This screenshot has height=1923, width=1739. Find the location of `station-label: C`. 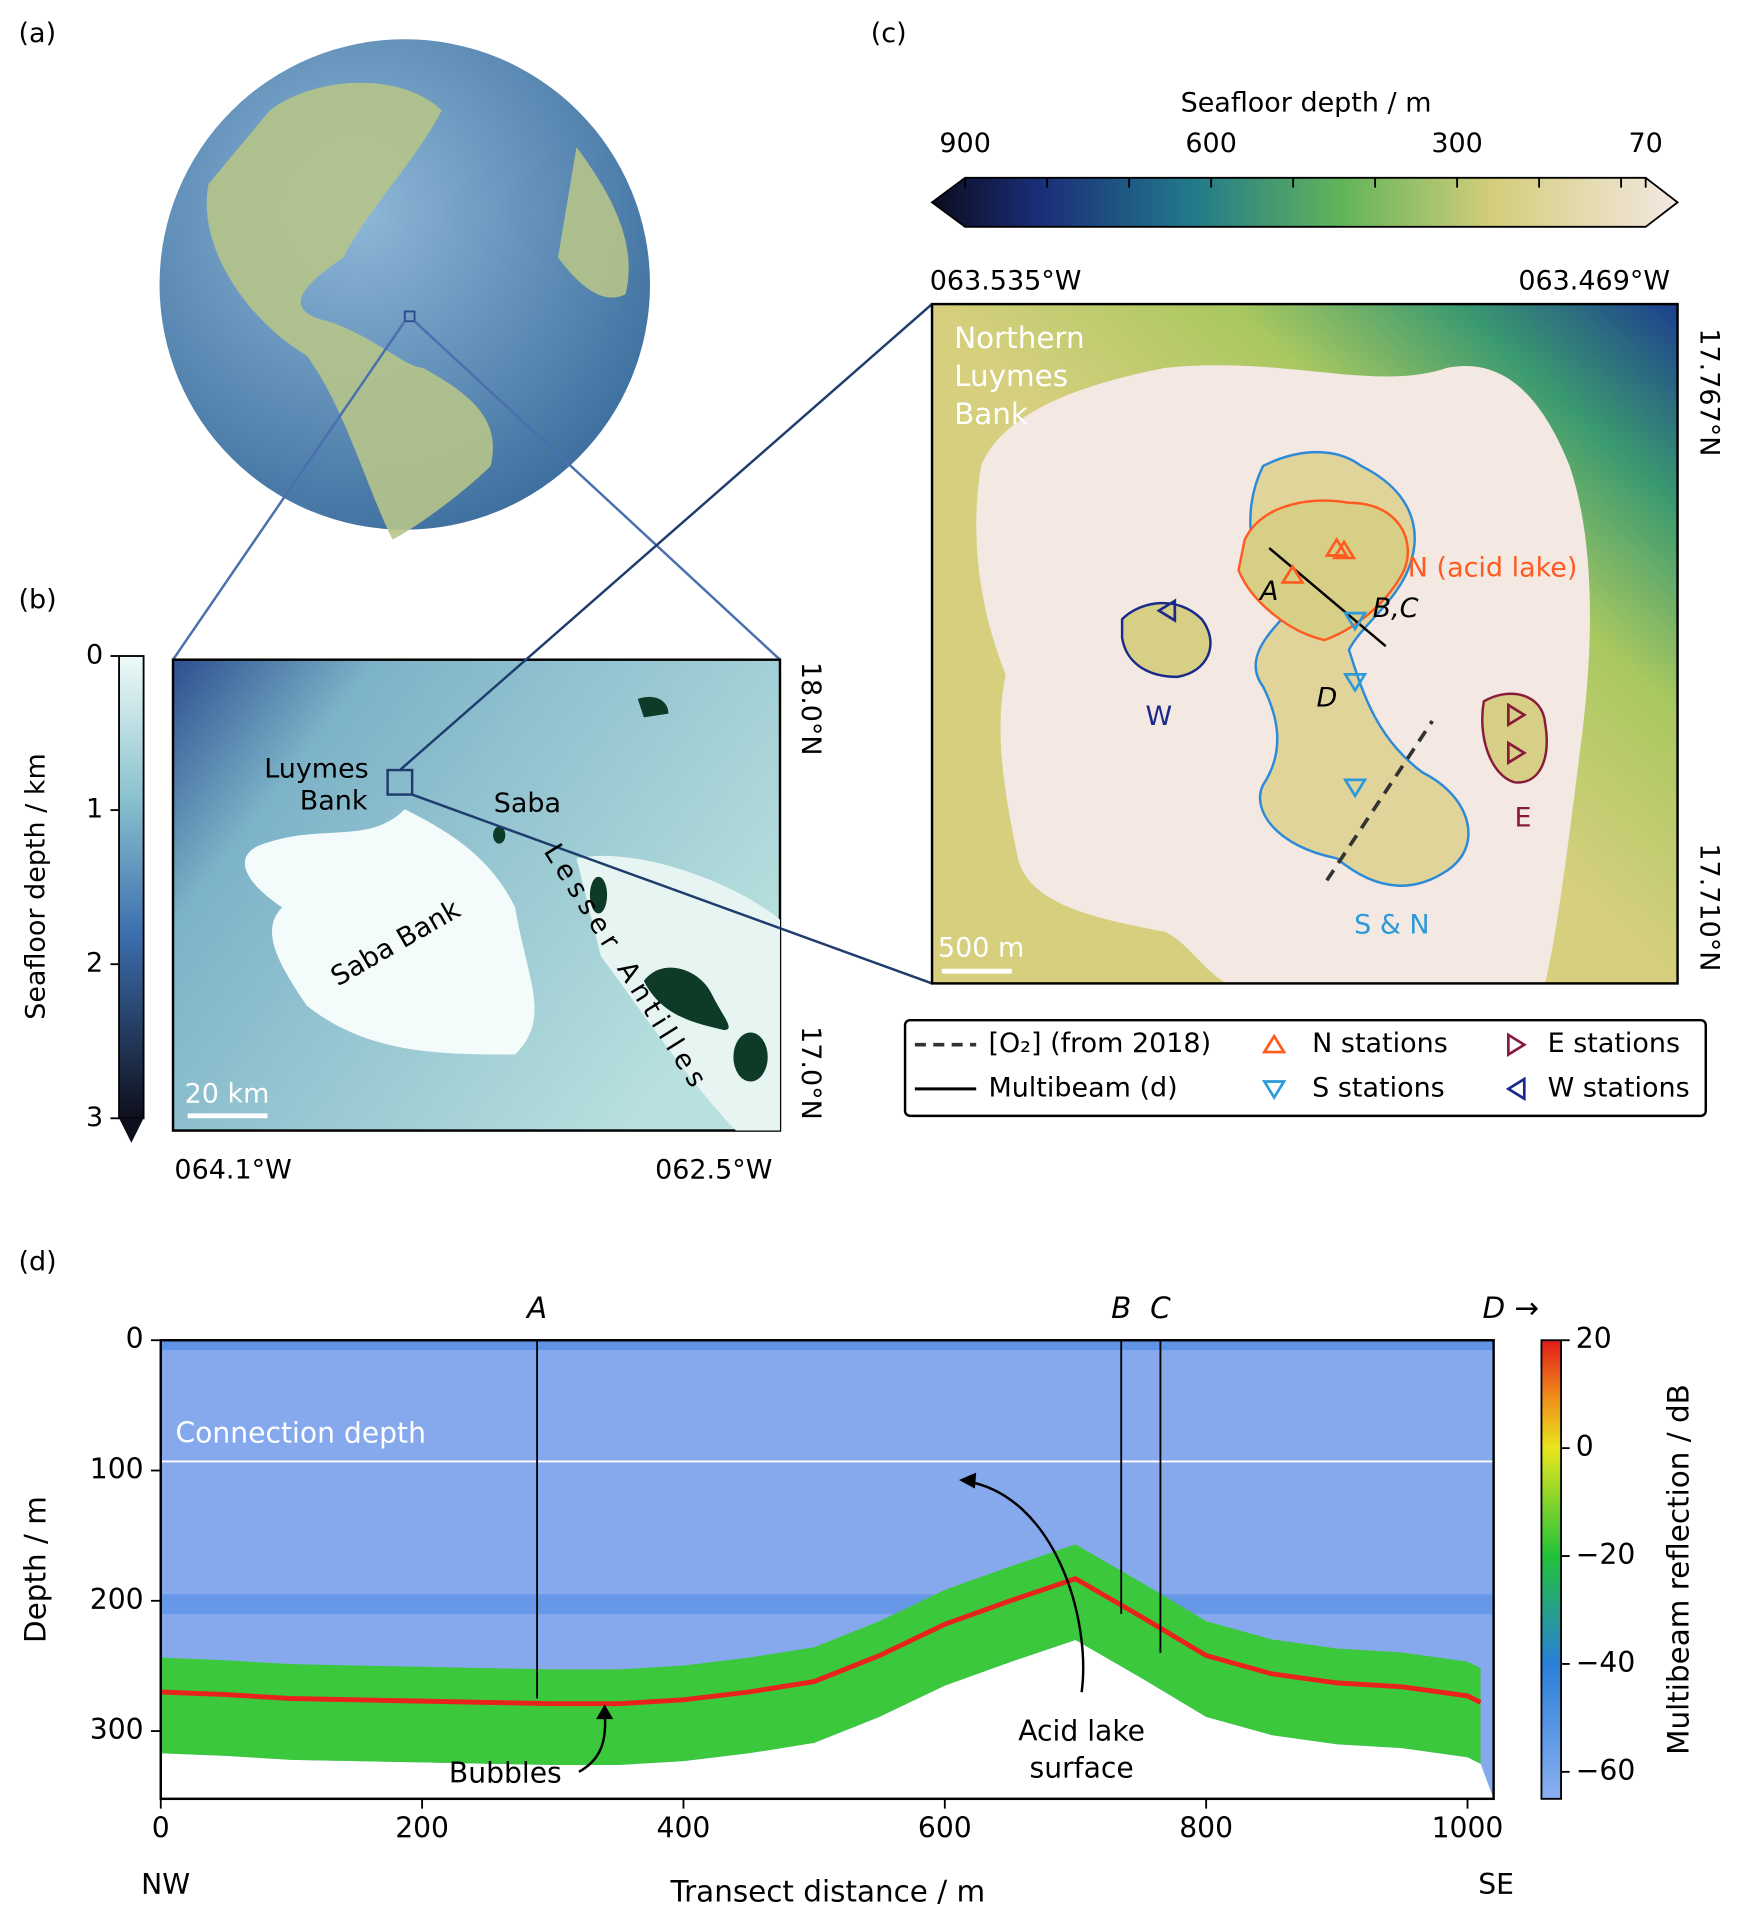

station-label: C is located at coordinates (1160, 1308).